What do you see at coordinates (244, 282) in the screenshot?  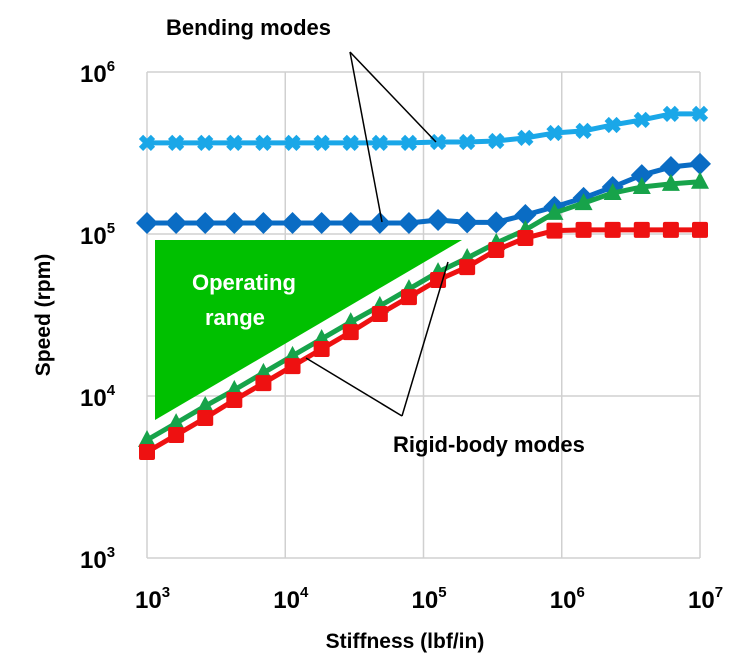 I see `operating-range-label-1: Operating` at bounding box center [244, 282].